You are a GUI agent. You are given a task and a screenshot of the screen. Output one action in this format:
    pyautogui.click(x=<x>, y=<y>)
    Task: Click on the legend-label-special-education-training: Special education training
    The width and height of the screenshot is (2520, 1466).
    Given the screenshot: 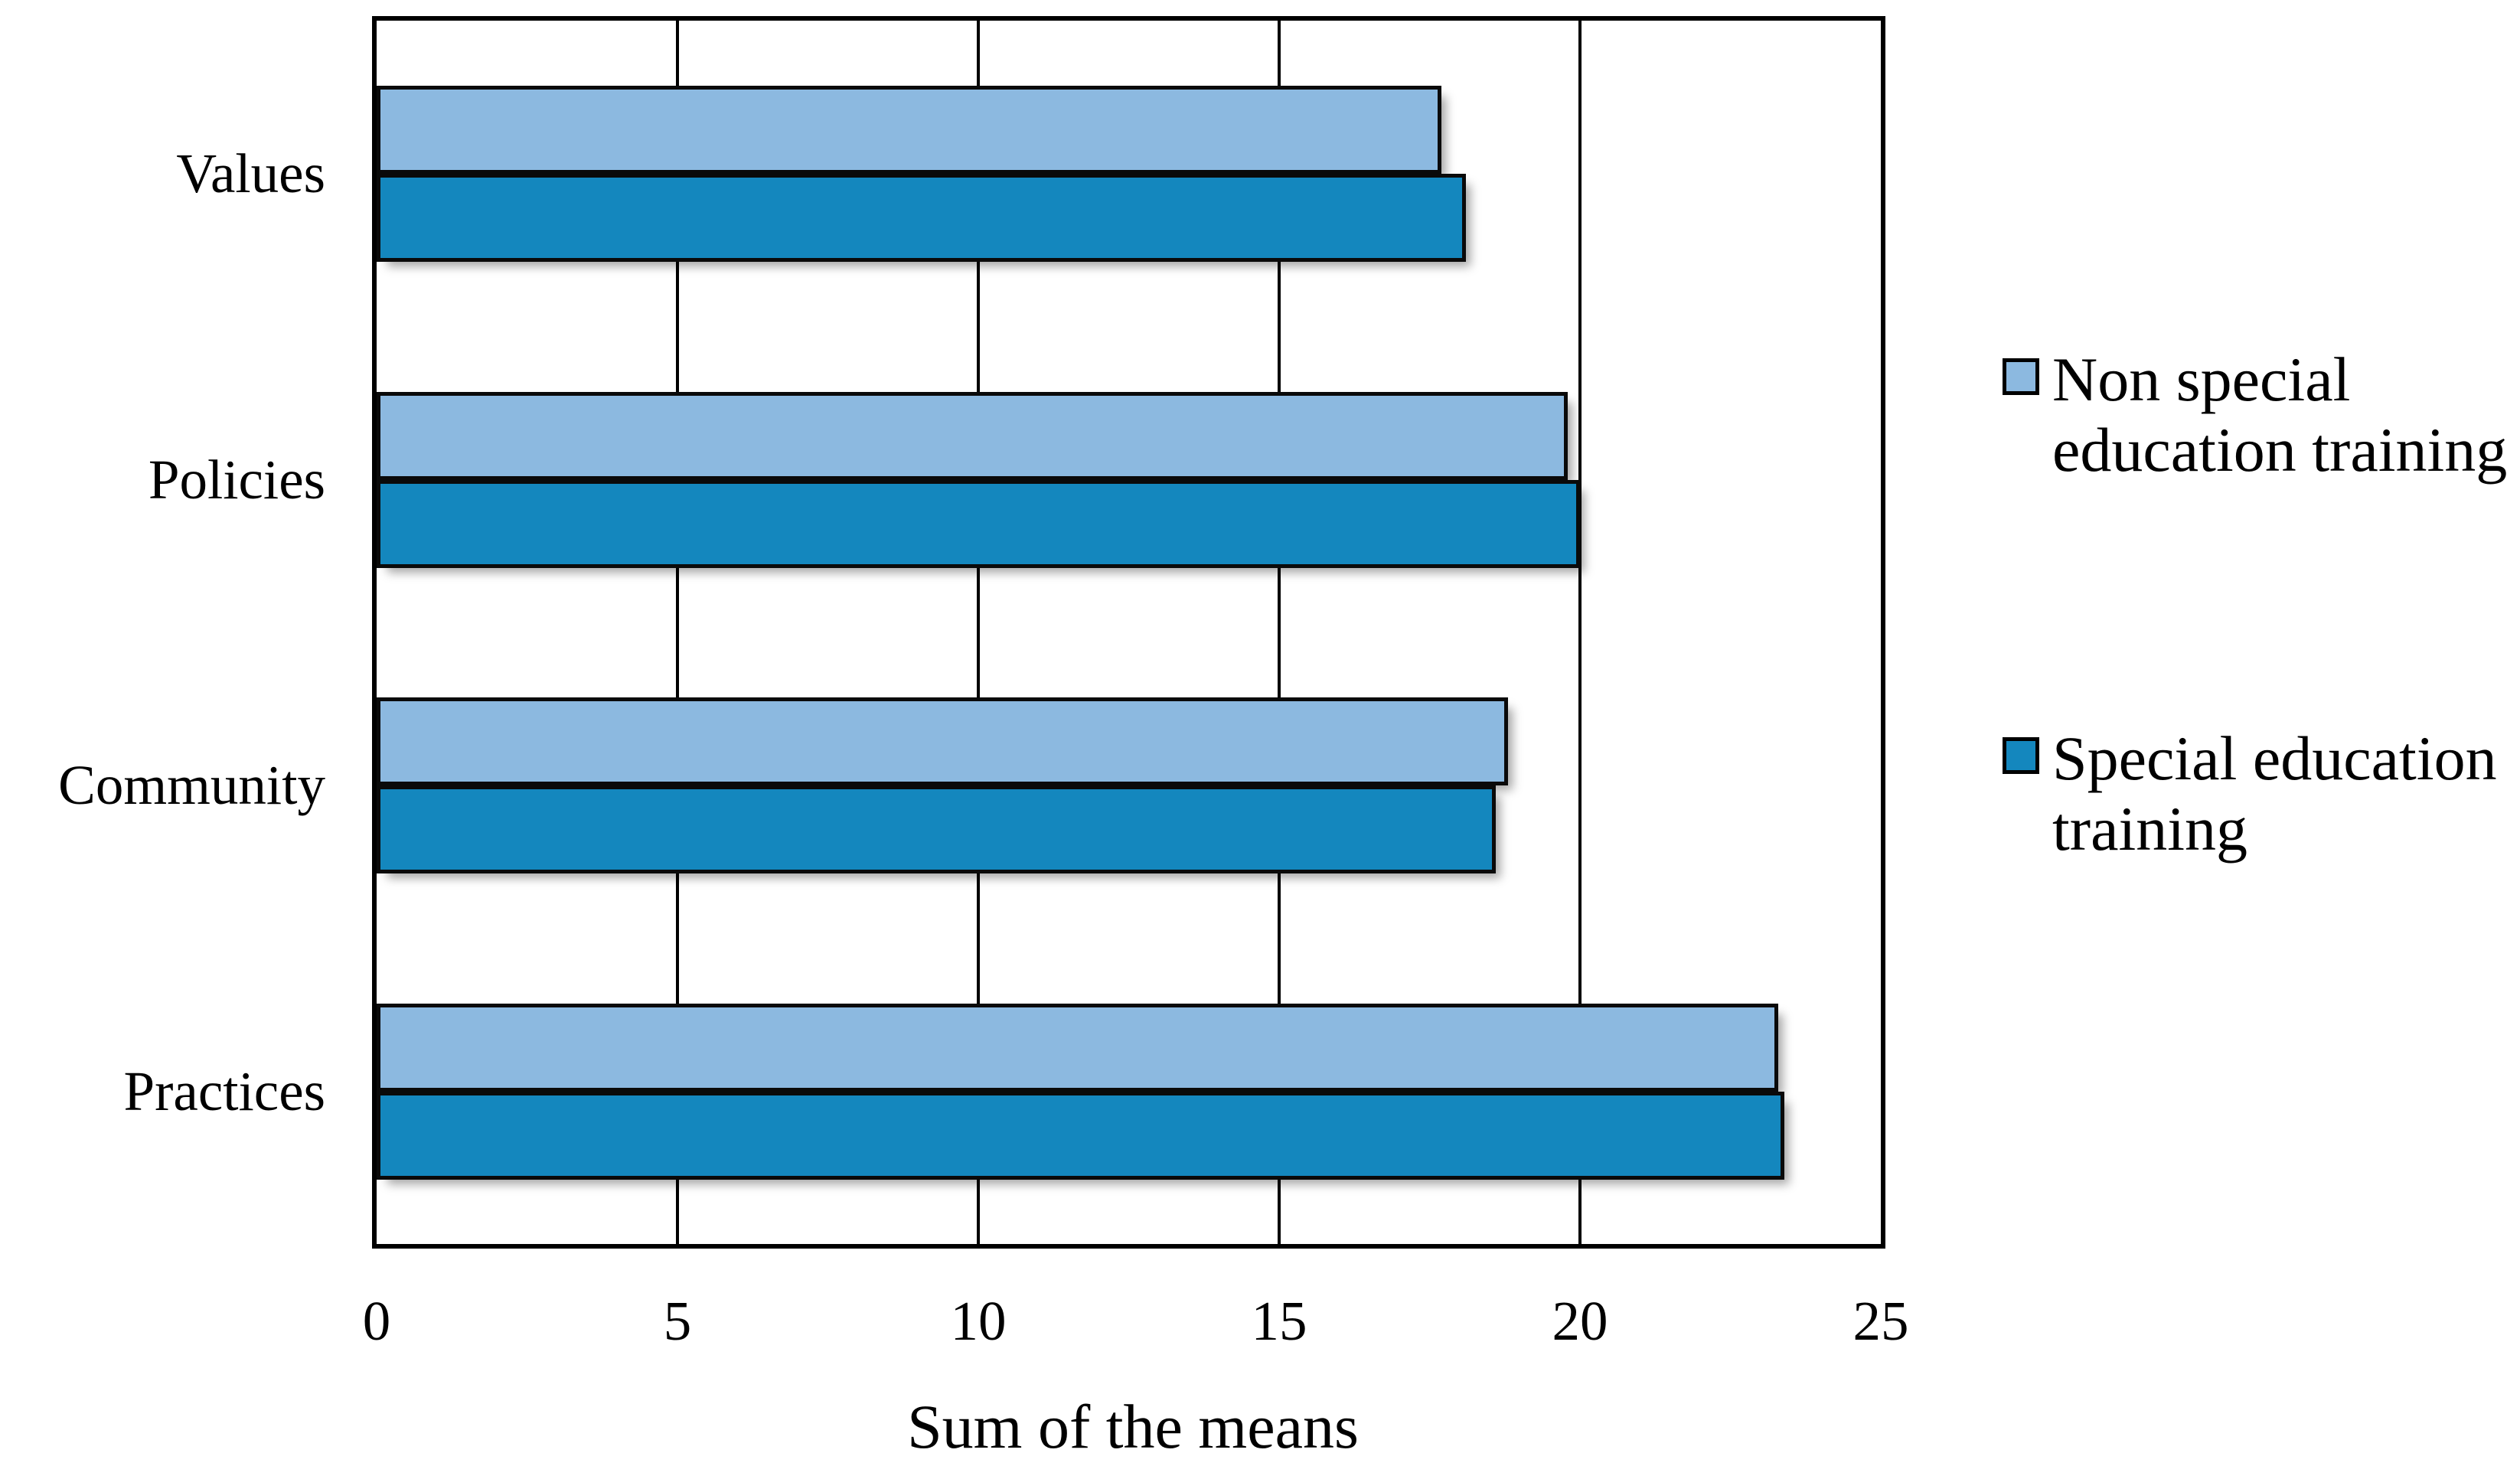 What is the action you would take?
    pyautogui.click(x=2274, y=793)
    